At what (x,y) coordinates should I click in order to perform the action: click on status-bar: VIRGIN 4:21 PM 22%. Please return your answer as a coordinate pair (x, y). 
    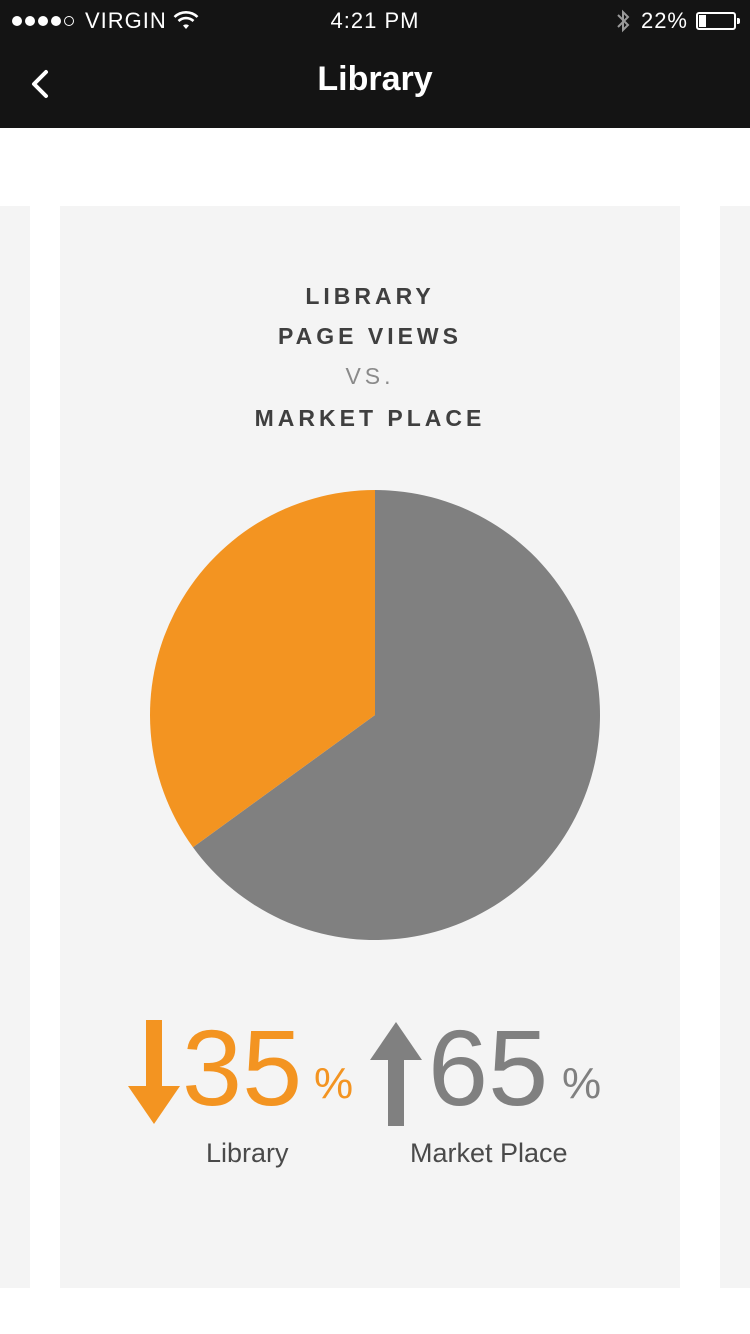
    Looking at the image, I should click on (375, 20).